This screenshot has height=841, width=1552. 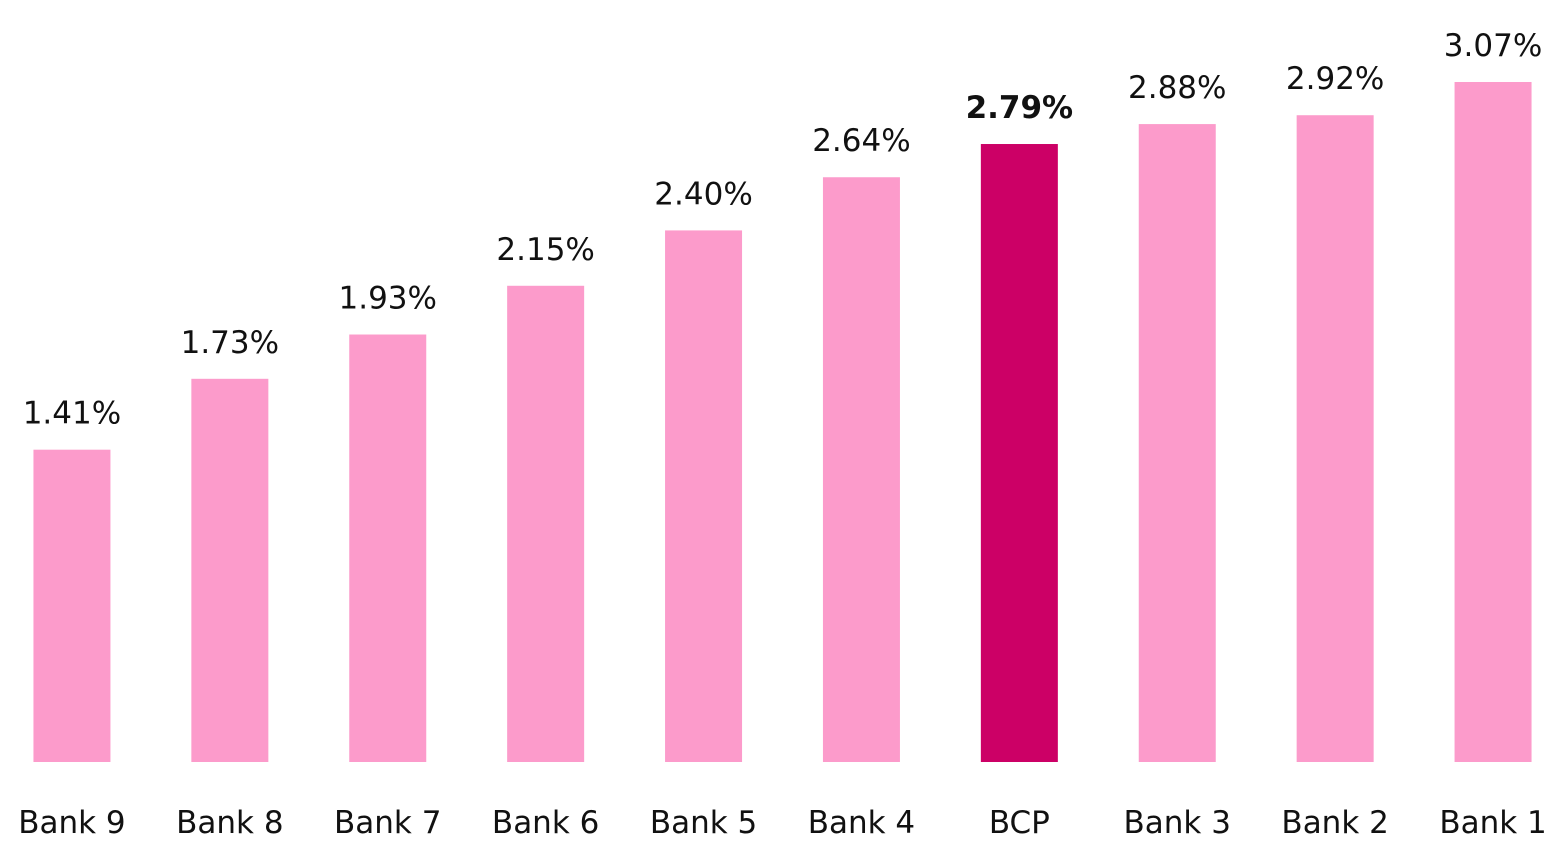 I want to click on value-label: 2.88%, so click(x=1177, y=88).